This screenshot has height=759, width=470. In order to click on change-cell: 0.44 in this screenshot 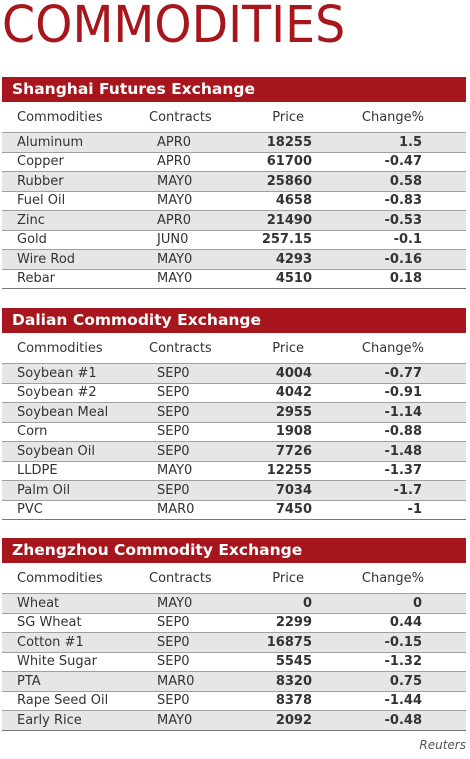, I will do `click(405, 623)`.